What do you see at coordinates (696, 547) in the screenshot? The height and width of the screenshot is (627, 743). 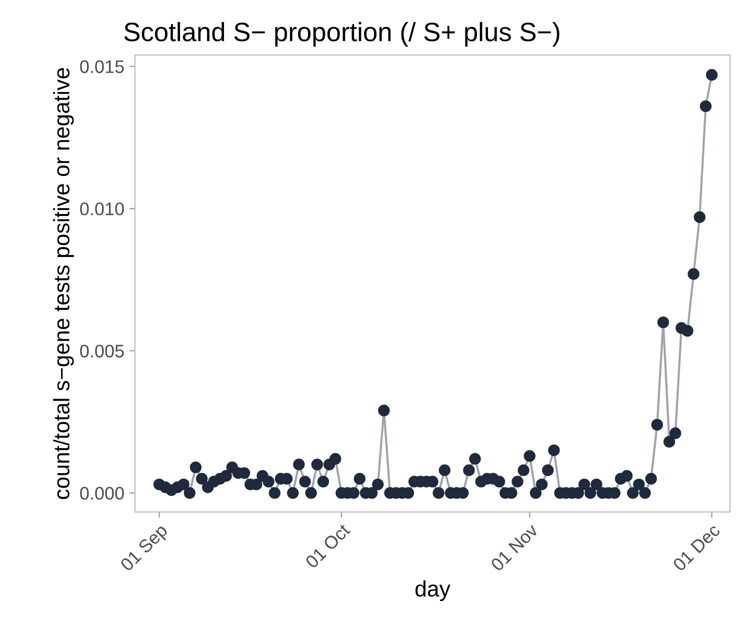 I see `x-tick-label: 01 Dec` at bounding box center [696, 547].